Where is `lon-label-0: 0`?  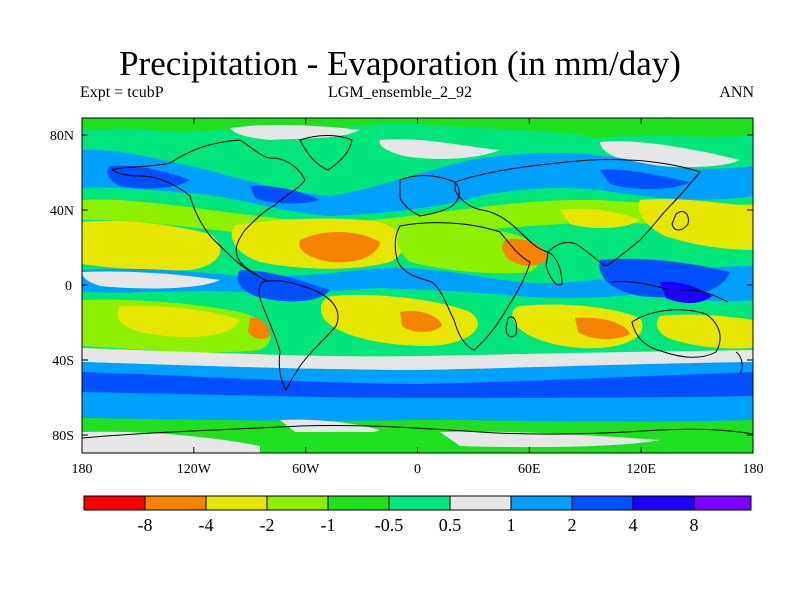 lon-label-0: 0 is located at coordinates (417, 469).